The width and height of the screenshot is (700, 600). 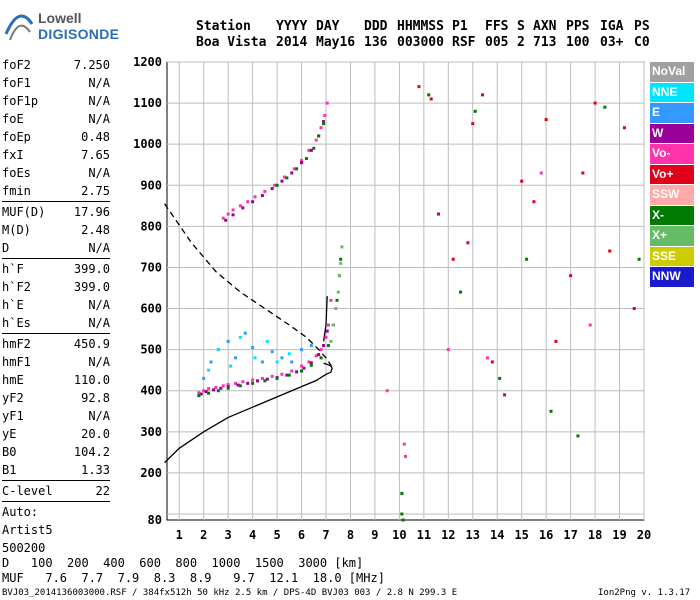 What do you see at coordinates (325, 319) in the screenshot?
I see `solid-profile-curve` at bounding box center [325, 319].